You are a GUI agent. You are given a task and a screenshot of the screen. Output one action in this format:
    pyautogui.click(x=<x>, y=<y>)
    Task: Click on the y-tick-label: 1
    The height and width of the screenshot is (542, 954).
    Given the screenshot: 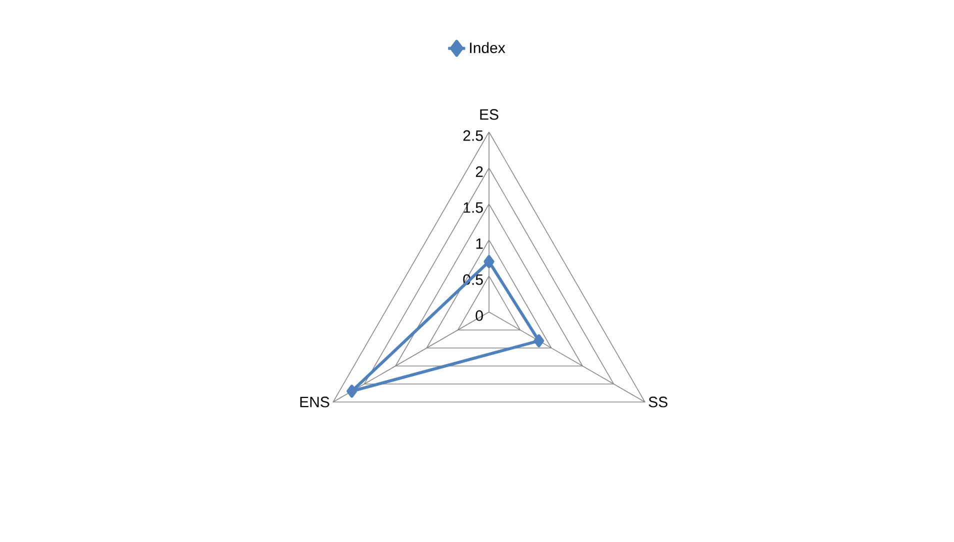 What is the action you would take?
    pyautogui.click(x=479, y=243)
    